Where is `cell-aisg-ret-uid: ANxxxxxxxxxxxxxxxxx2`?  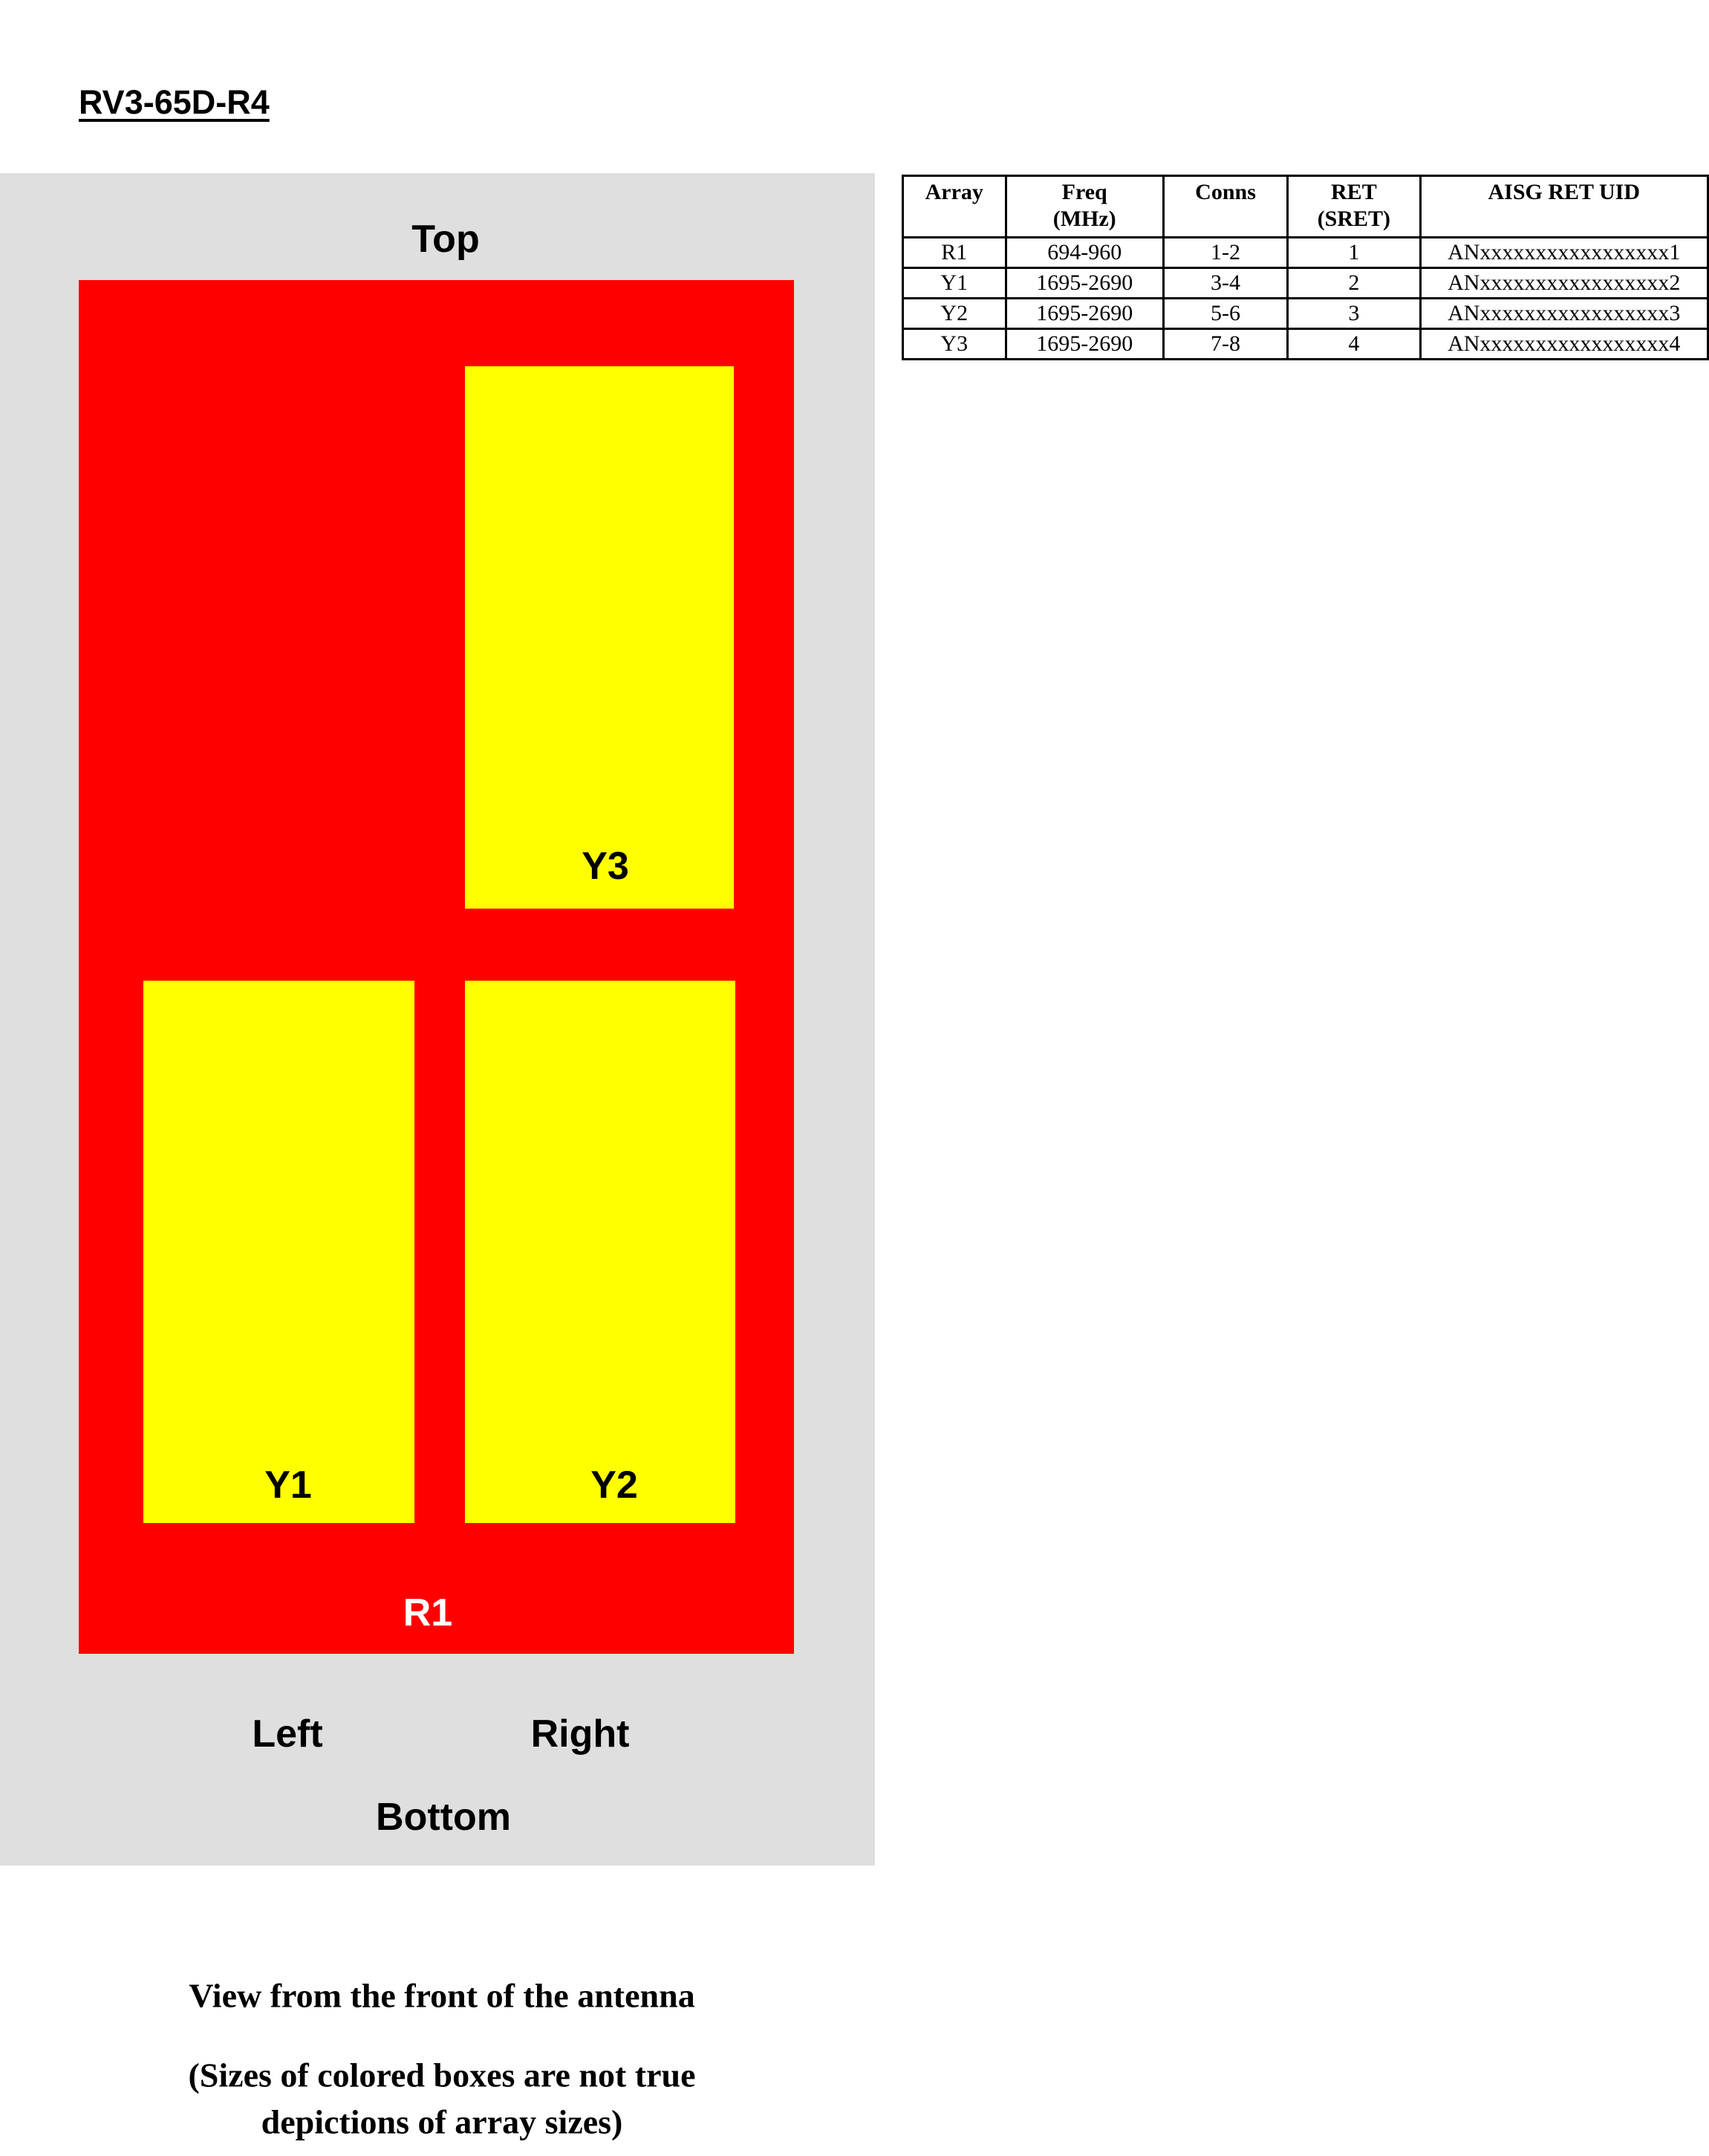 cell-aisg-ret-uid: ANxxxxxxxxxxxxxxxxx2 is located at coordinates (1564, 283).